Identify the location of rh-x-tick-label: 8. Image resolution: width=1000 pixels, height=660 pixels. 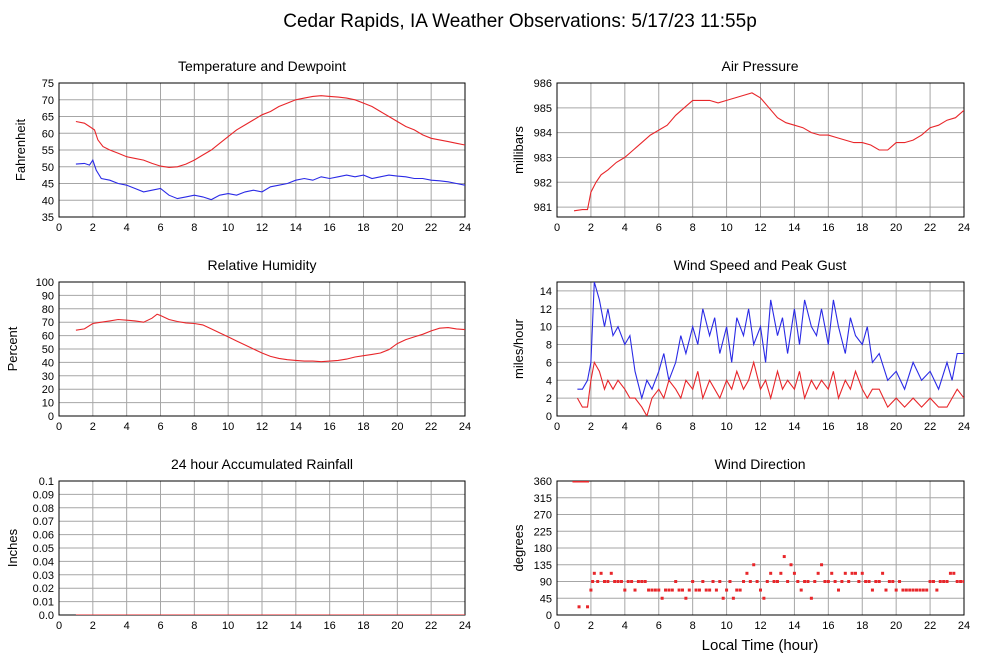
(194, 427).